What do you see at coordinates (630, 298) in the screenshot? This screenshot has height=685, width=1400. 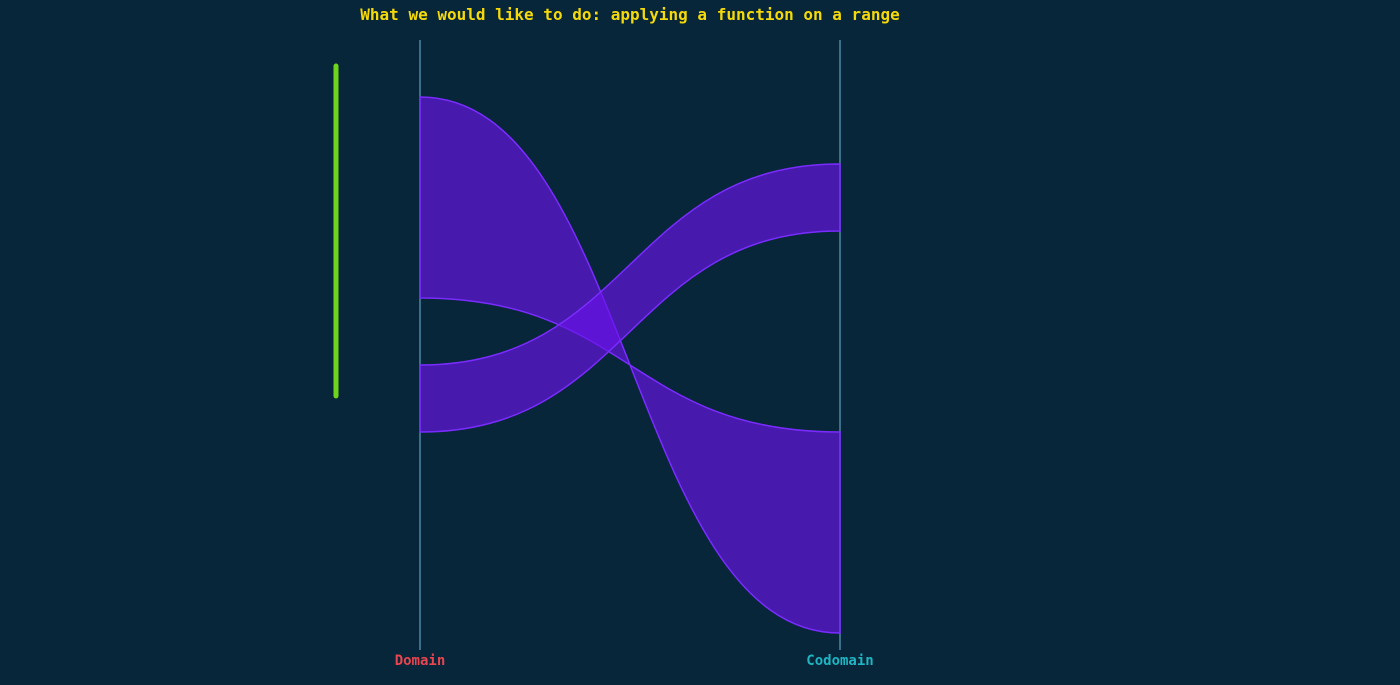 I see `mapping-band-lower-to-upper` at bounding box center [630, 298].